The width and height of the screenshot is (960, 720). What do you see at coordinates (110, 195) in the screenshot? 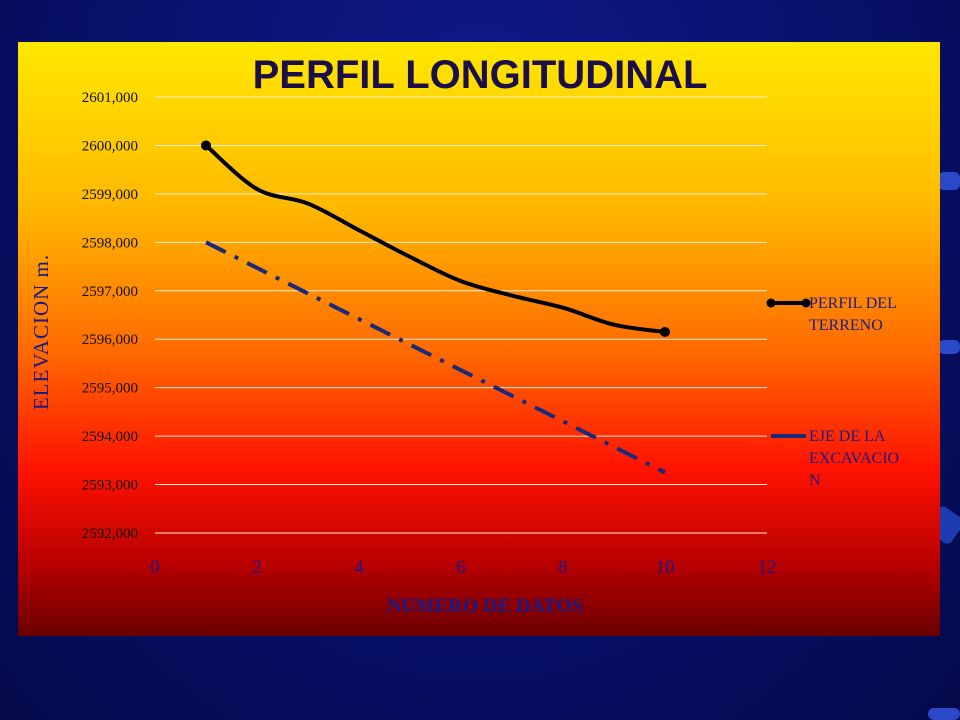
I see `y-tick-label: 2599,000` at bounding box center [110, 195].